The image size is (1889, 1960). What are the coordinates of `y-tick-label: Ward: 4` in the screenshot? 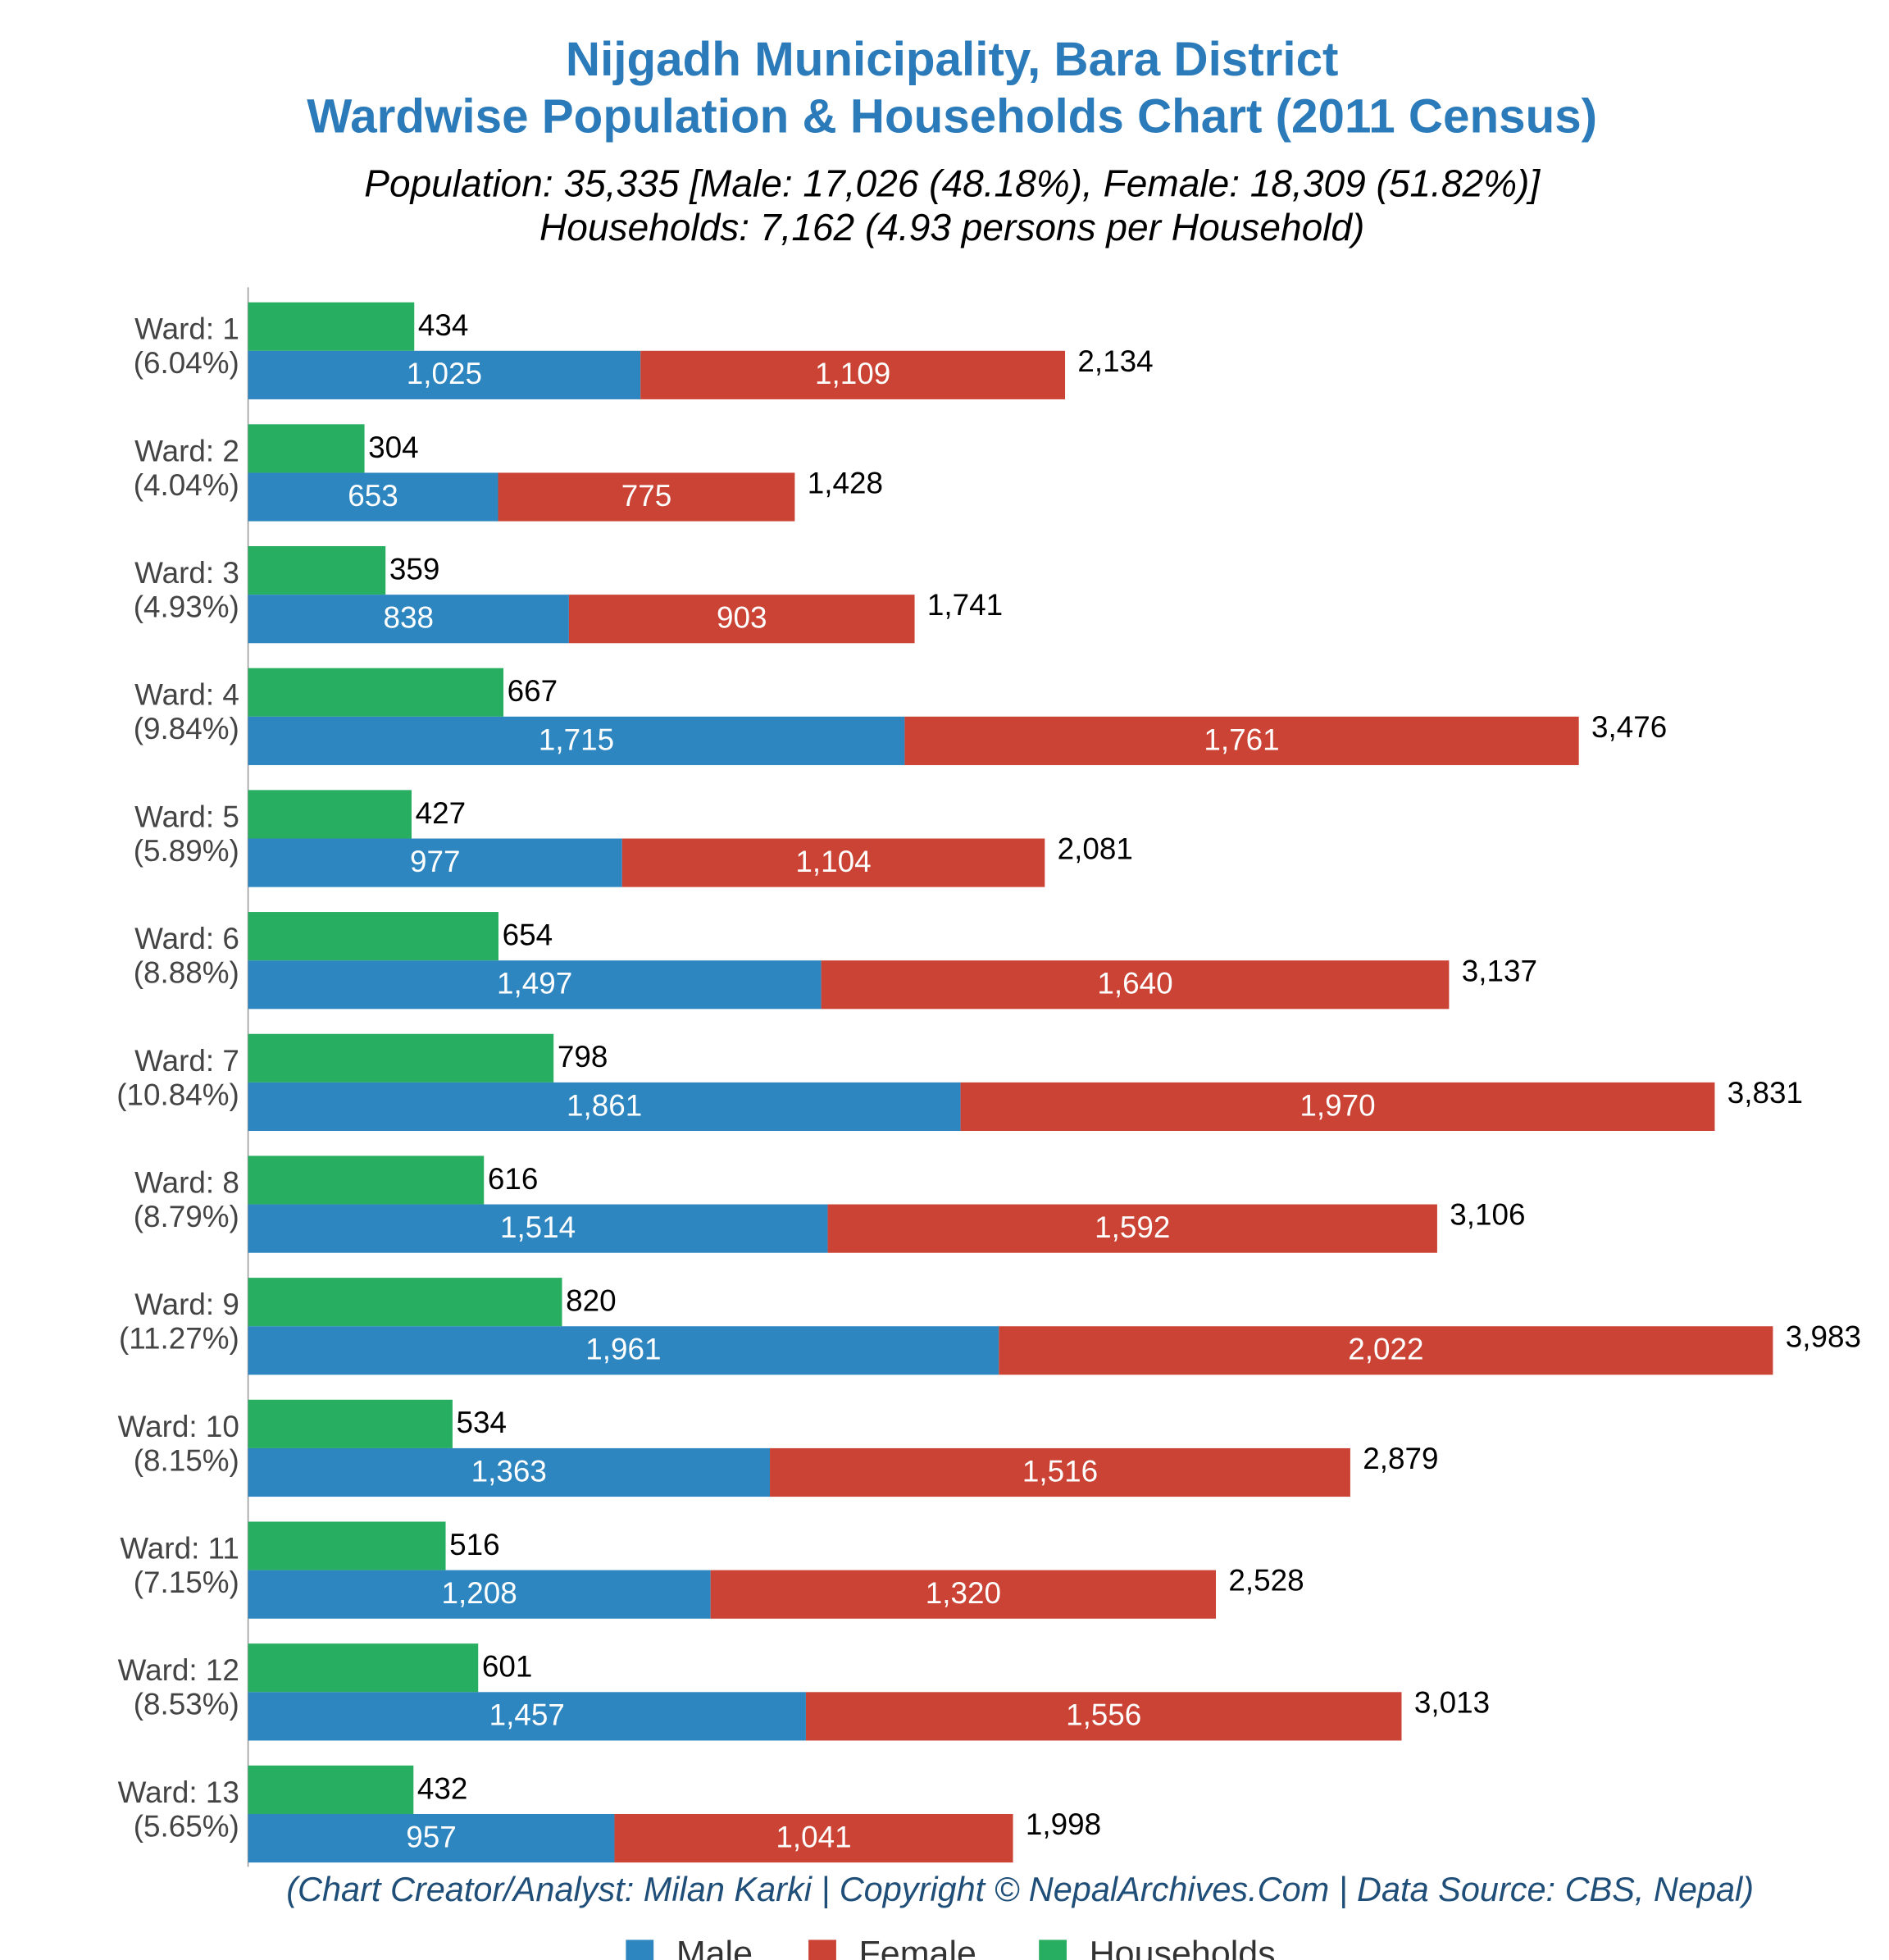 It's located at (186, 695).